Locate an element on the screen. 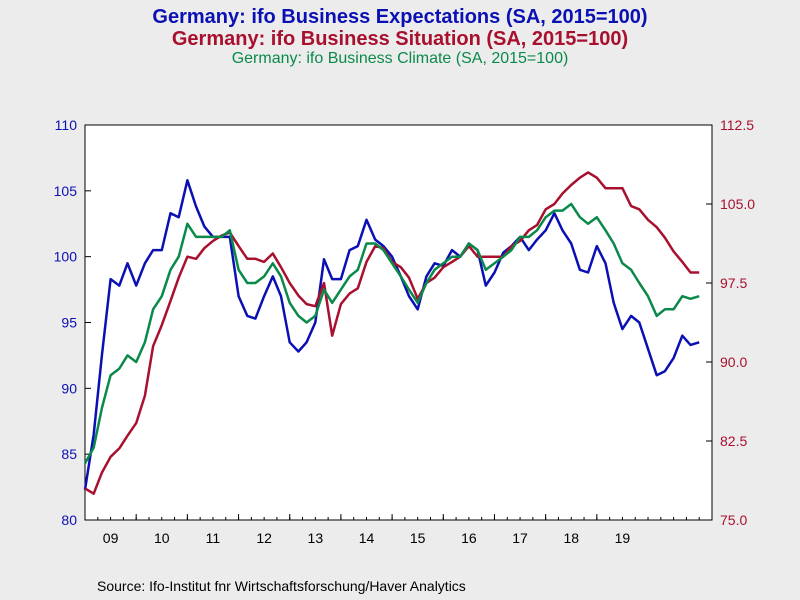 The image size is (800, 600). x-tick-label: 12 is located at coordinates (264, 538).